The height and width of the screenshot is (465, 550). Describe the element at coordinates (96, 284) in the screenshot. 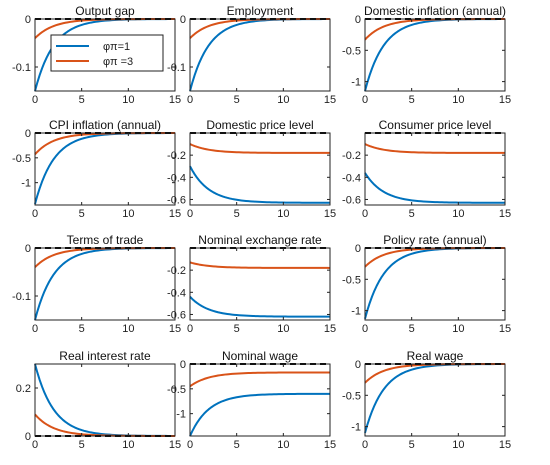

I see `panel-7: Terms of trade 0 5 10 15 0 -0.1` at that location.